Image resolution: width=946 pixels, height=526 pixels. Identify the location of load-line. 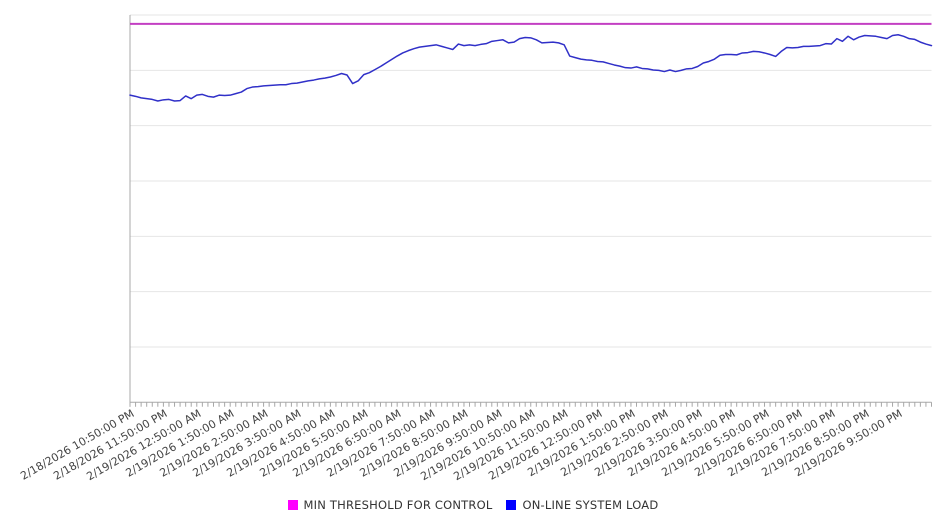
(531, 68).